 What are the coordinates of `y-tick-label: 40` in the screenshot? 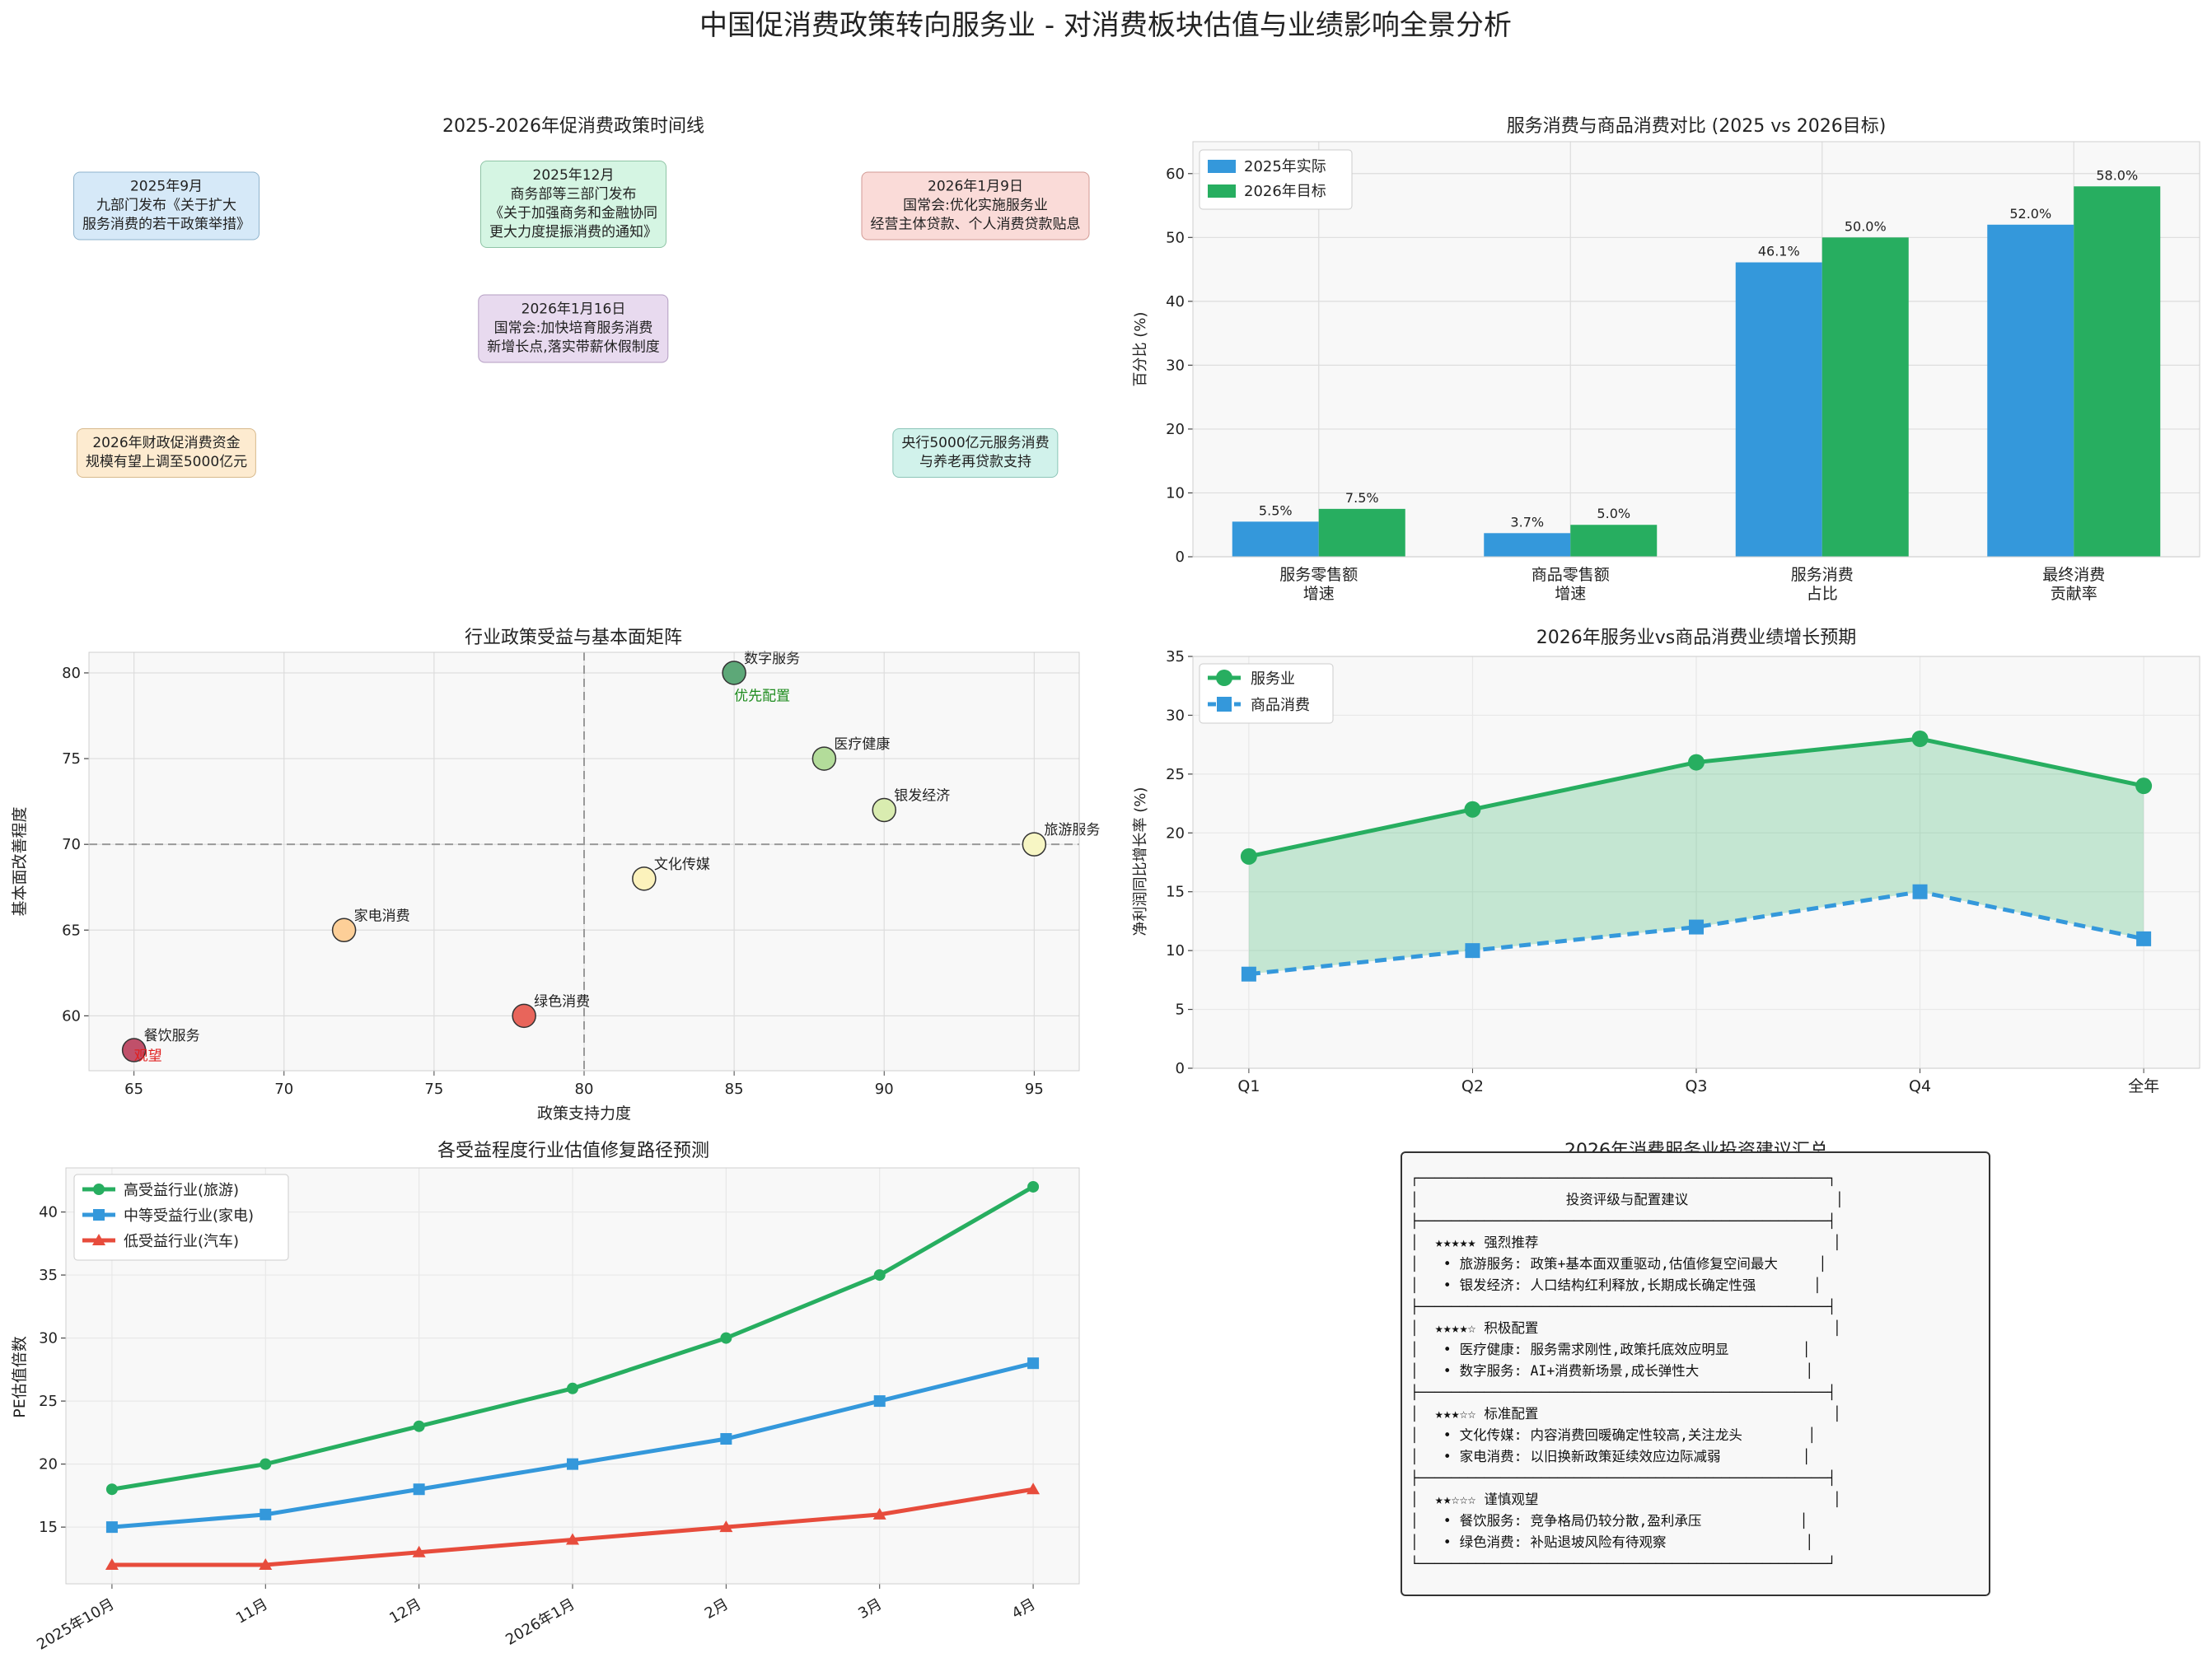 It's located at (48, 1212).